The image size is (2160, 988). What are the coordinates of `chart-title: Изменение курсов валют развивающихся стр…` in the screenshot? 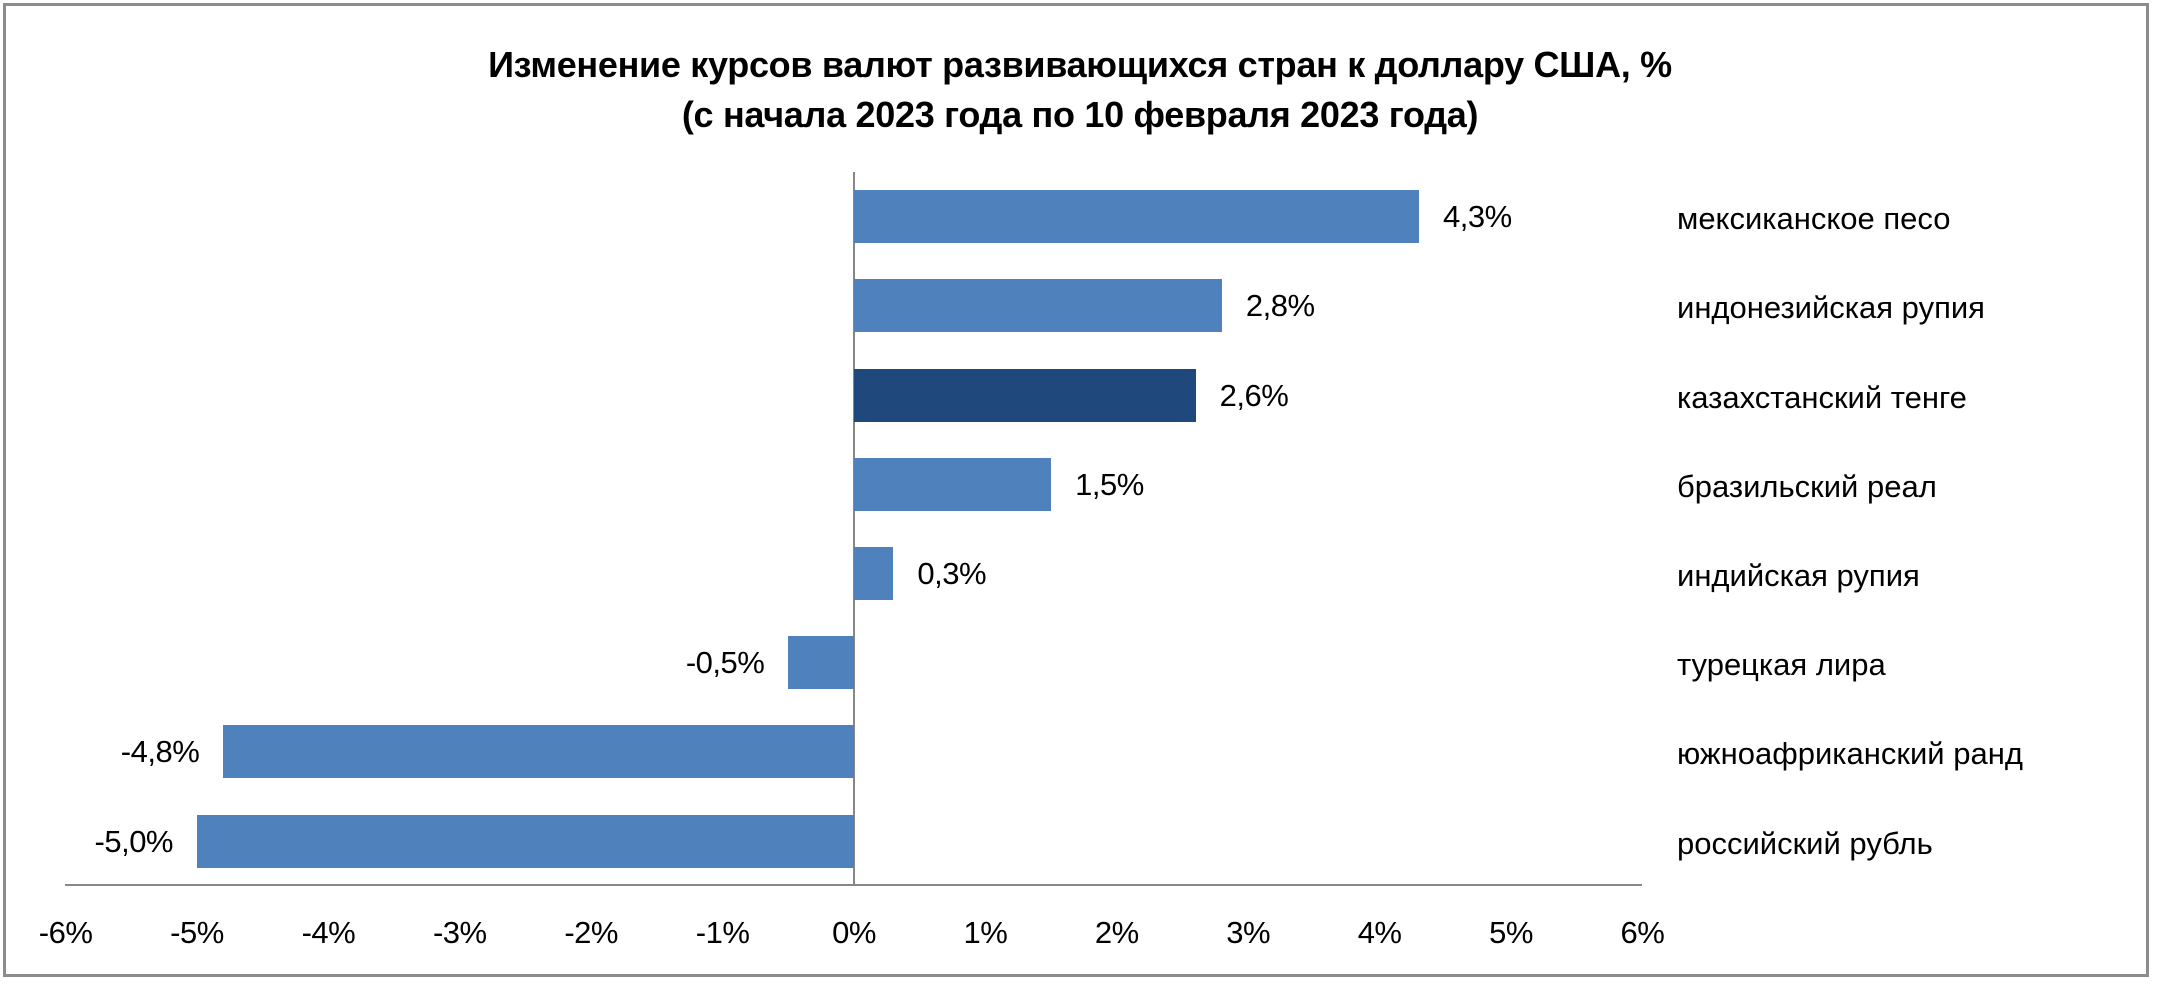 It's located at (1080, 90).